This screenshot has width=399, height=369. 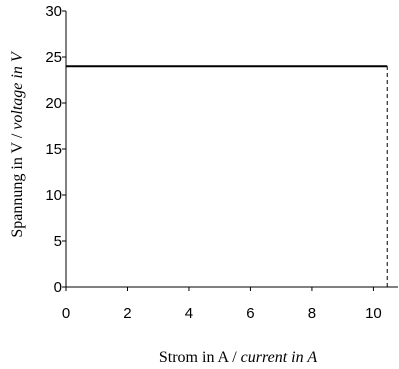 I want to click on x-axis-title: Strom in A / current in A, so click(x=238, y=357).